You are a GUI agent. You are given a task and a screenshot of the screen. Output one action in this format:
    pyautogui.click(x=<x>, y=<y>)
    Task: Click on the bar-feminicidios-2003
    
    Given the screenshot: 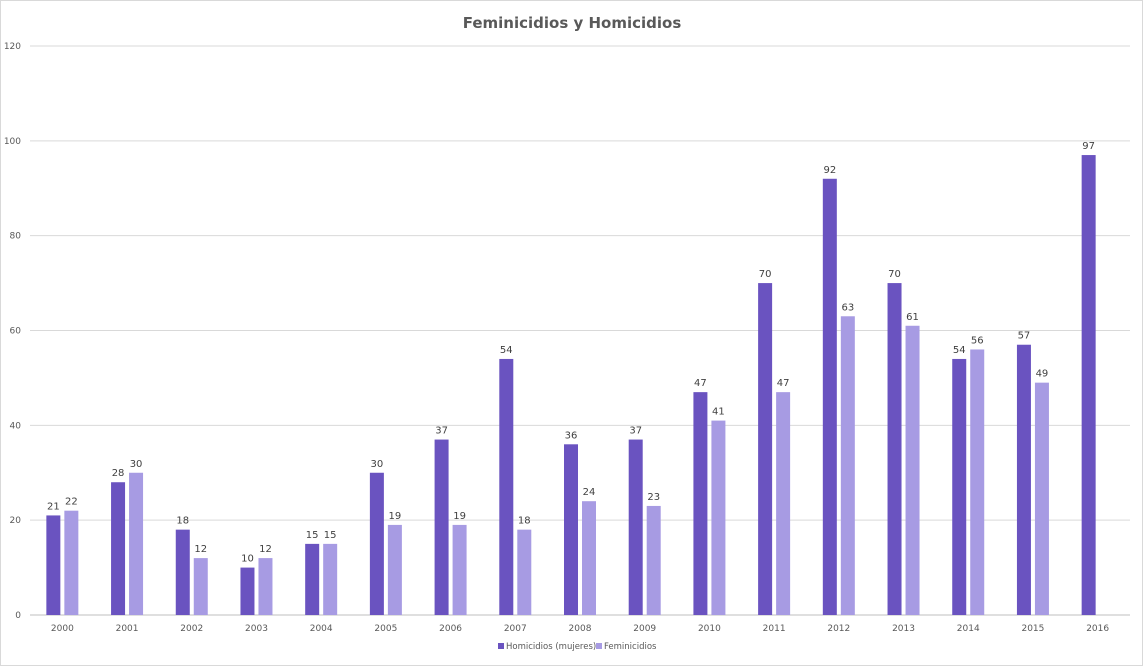 What is the action you would take?
    pyautogui.click(x=265, y=586)
    